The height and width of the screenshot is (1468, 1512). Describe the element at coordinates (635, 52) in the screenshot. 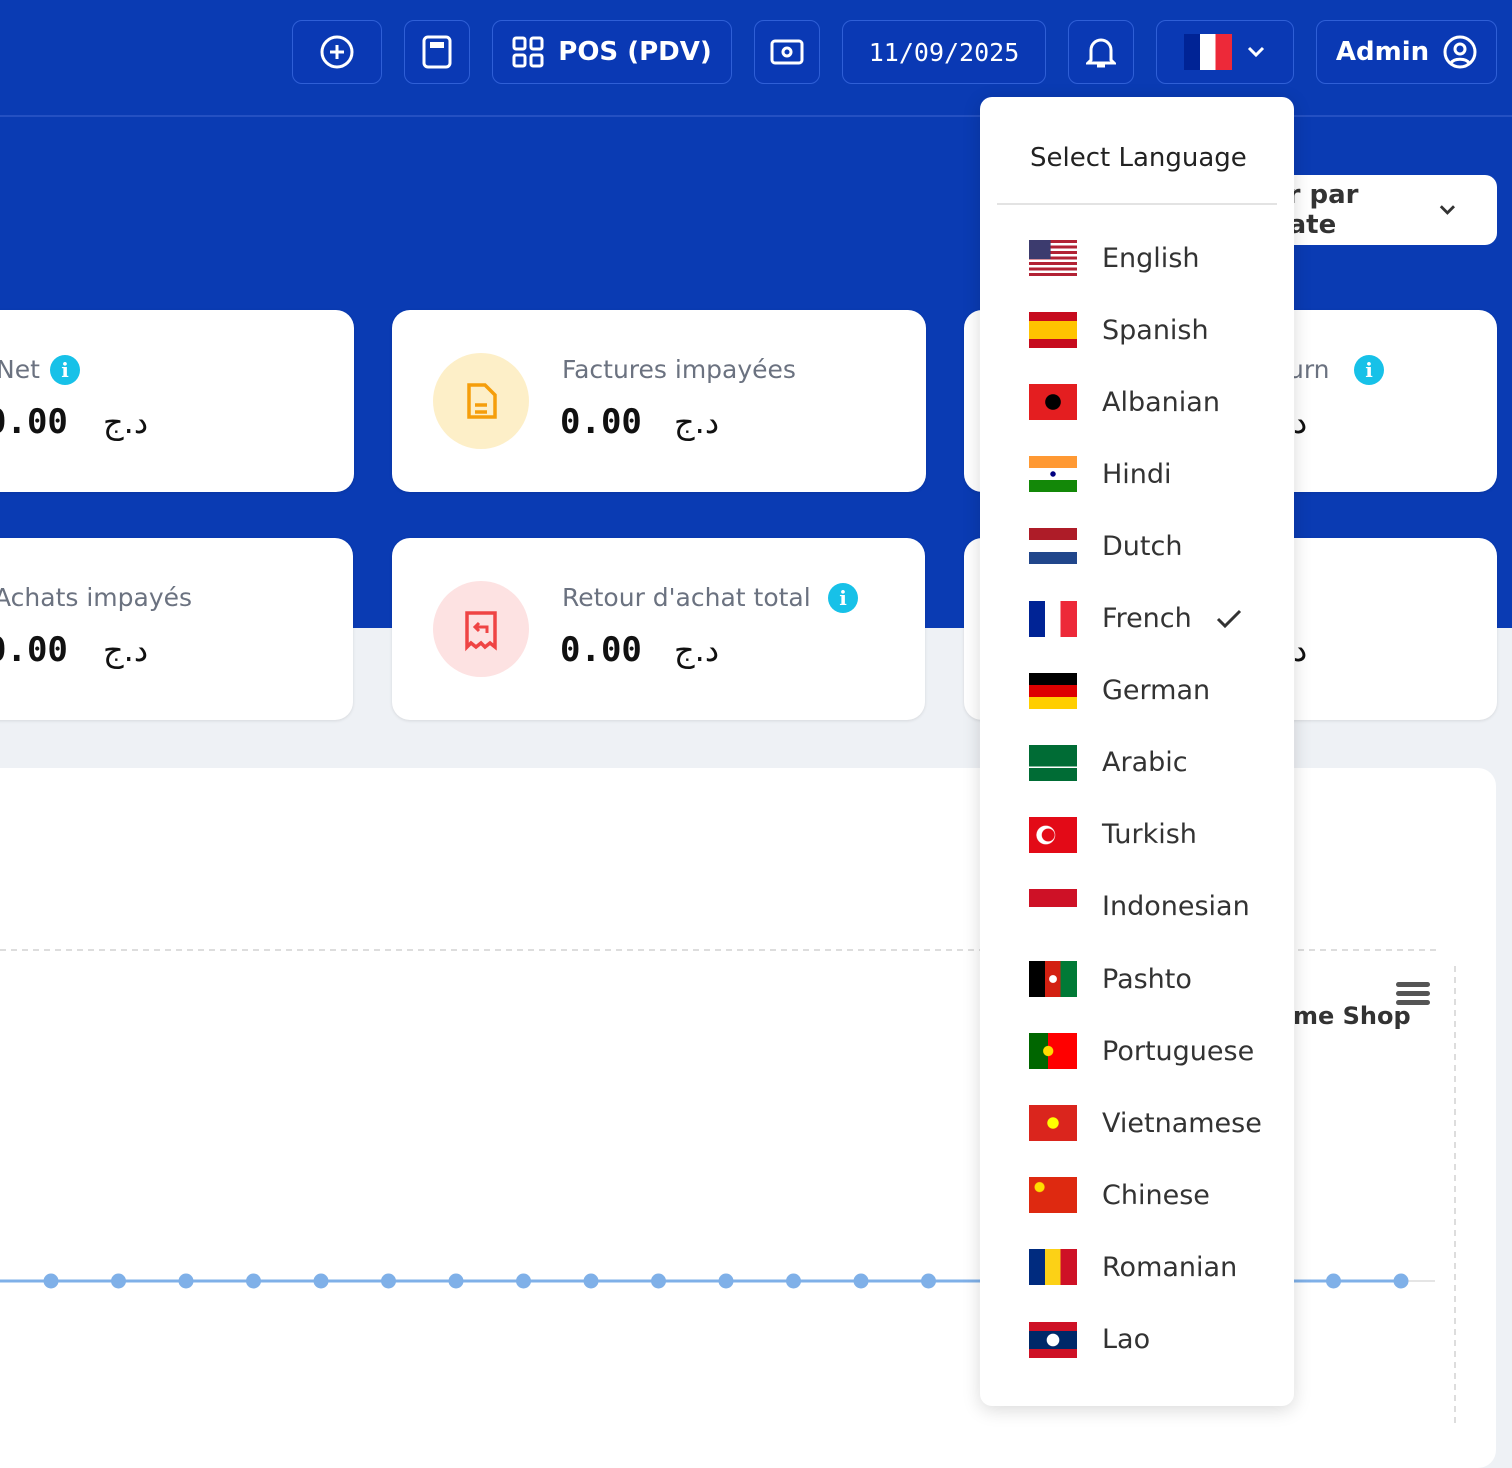

I see `pos-label: POS (PDV)` at that location.